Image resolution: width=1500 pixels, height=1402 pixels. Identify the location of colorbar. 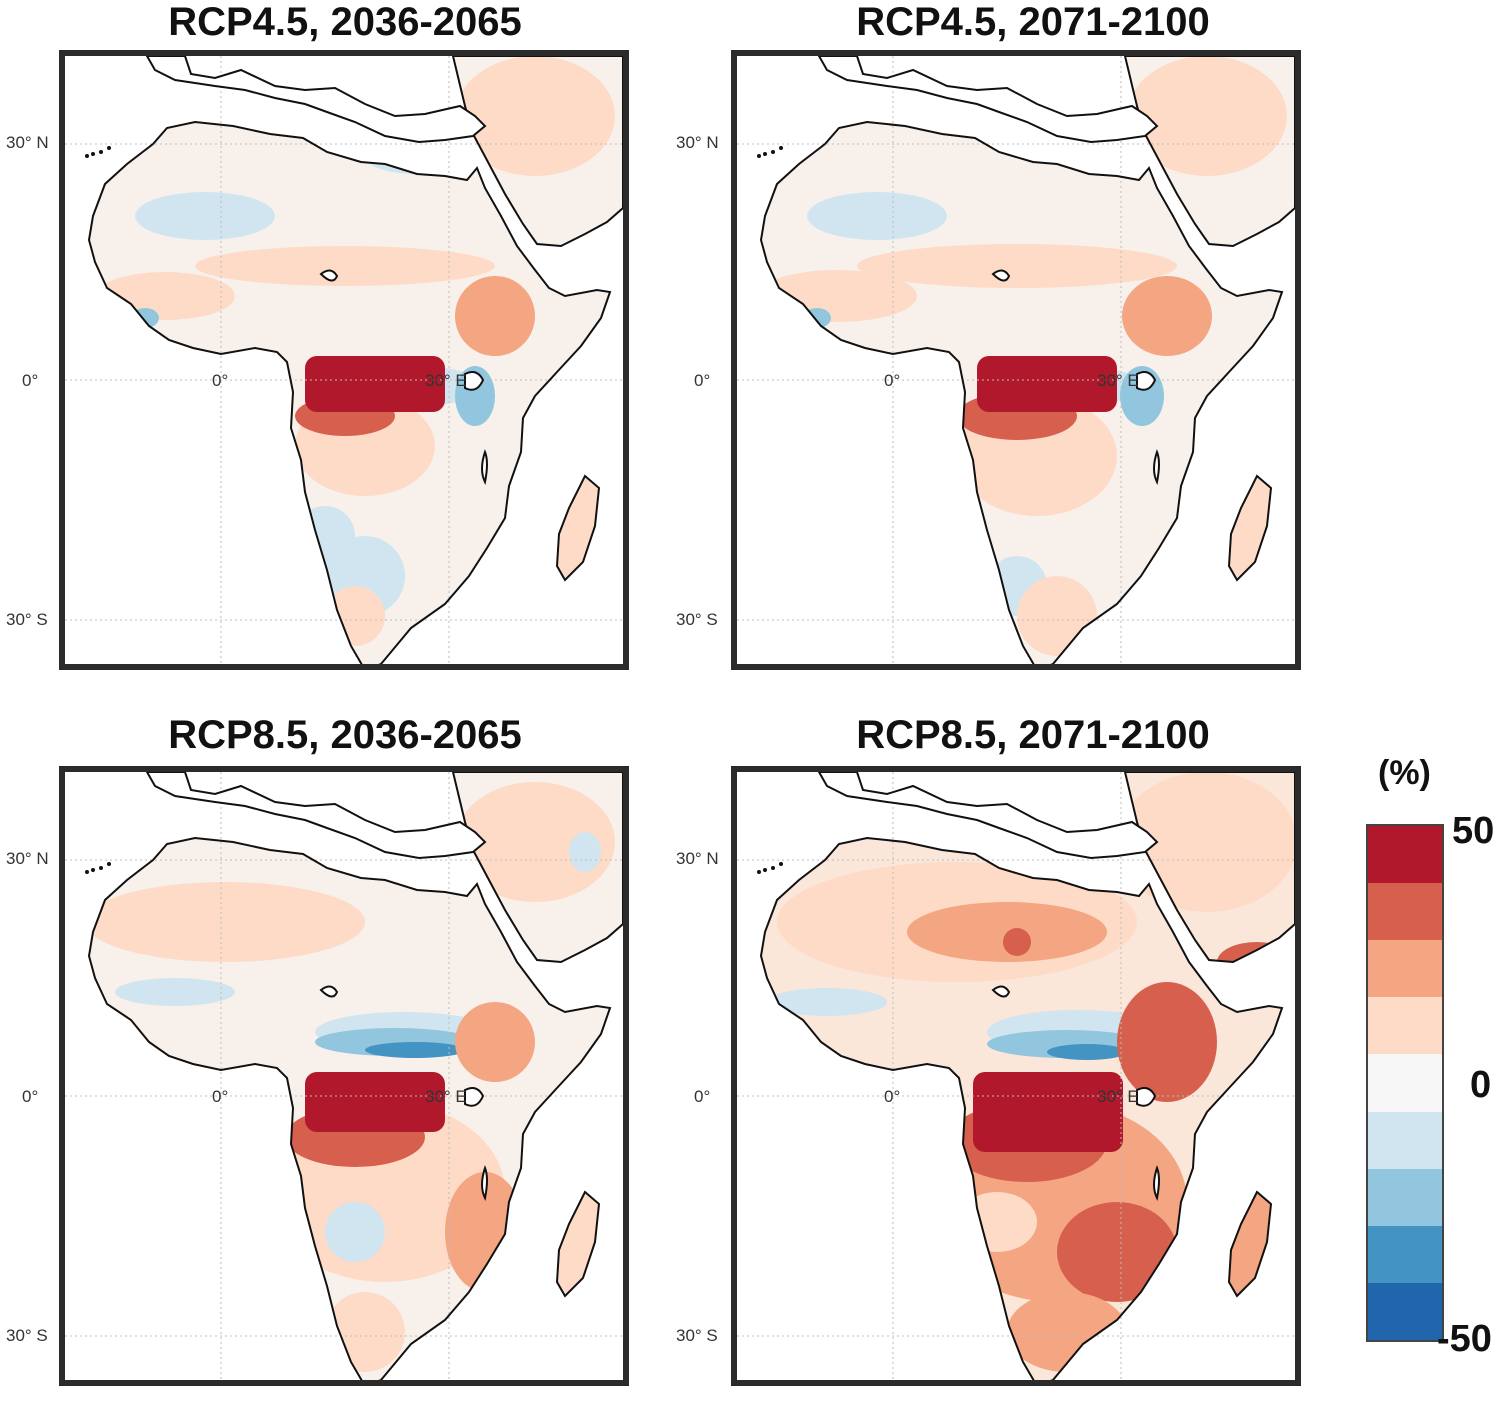
(1405, 1083).